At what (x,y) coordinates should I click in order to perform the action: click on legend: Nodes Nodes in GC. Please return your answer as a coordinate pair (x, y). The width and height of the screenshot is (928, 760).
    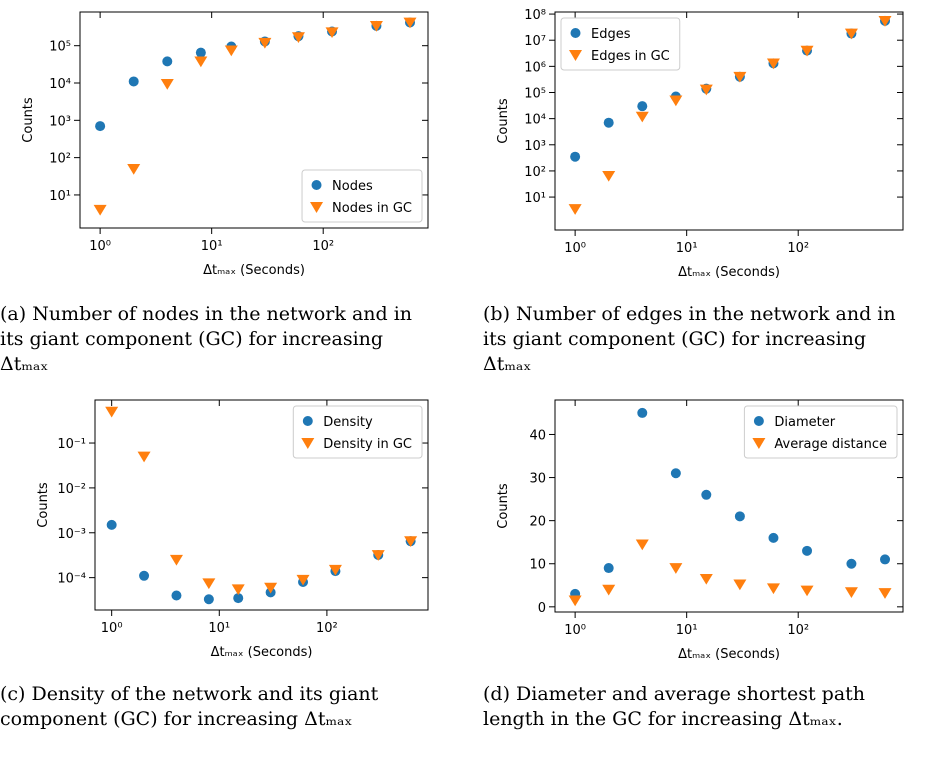
    Looking at the image, I should click on (362, 196).